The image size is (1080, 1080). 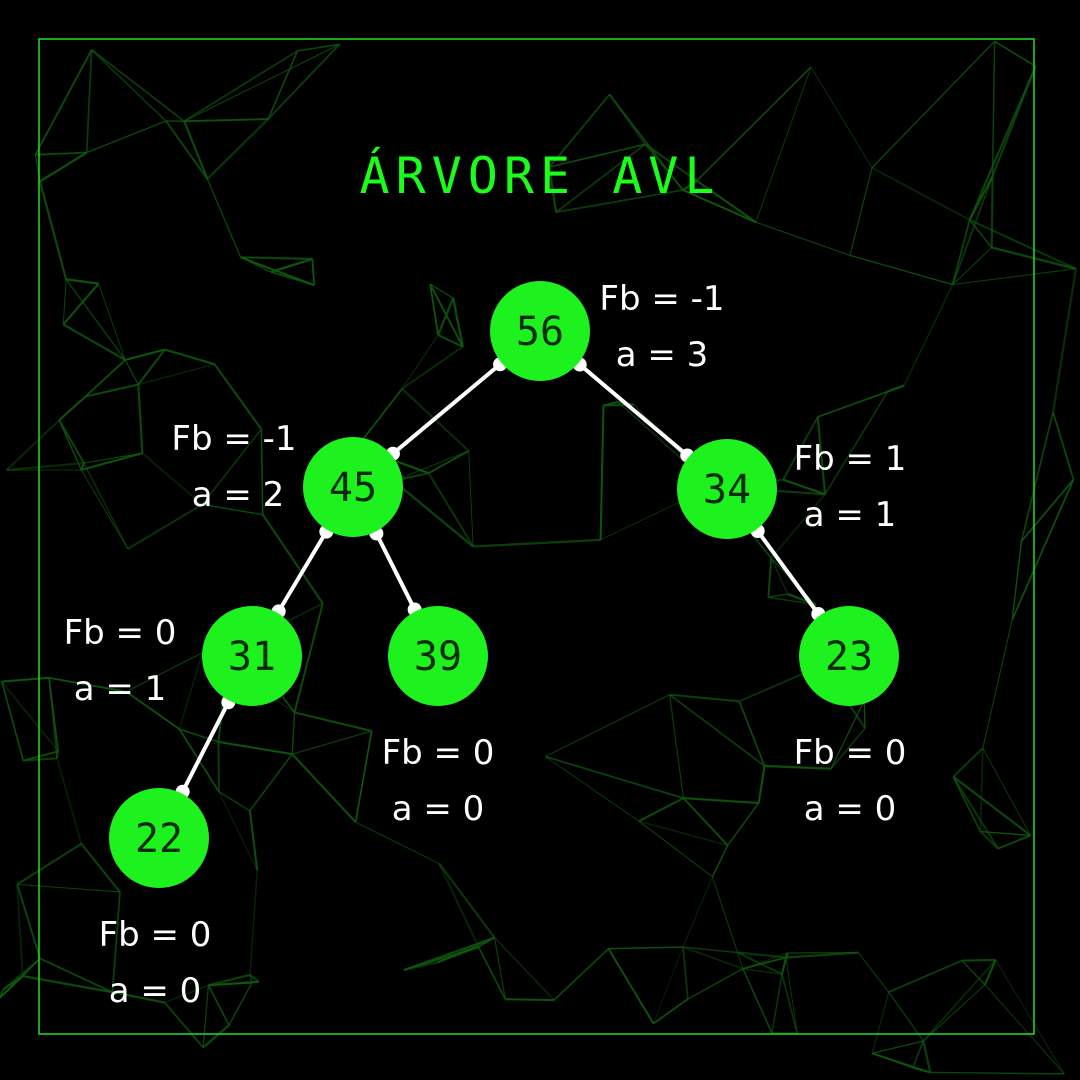 I want to click on height-label: a = 2, so click(x=238, y=495).